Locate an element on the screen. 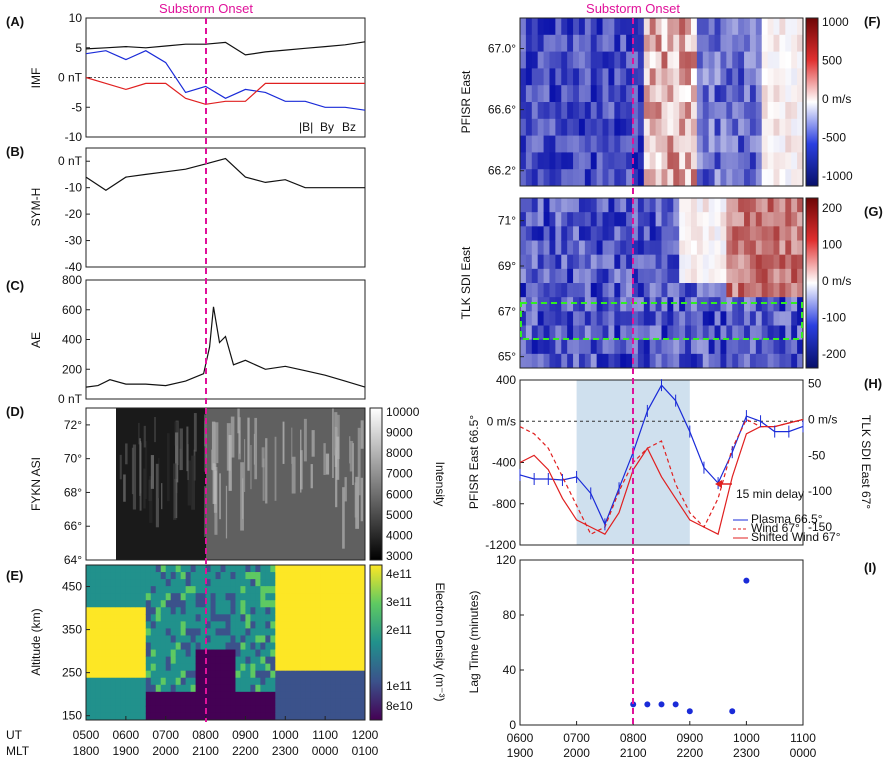 This screenshot has height=761, width=886. x-tick-label-mlt: 2300 is located at coordinates (746, 753).